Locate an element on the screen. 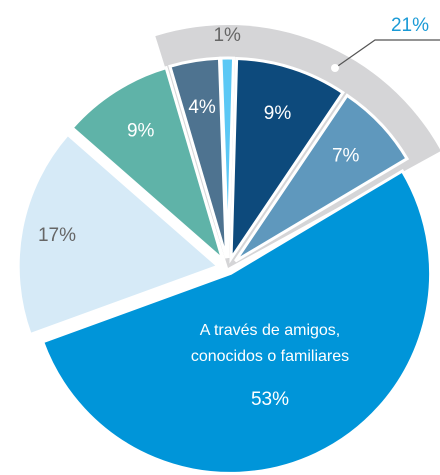 Image resolution: width=440 pixels, height=475 pixels. value-label: 17% is located at coordinates (57, 235).